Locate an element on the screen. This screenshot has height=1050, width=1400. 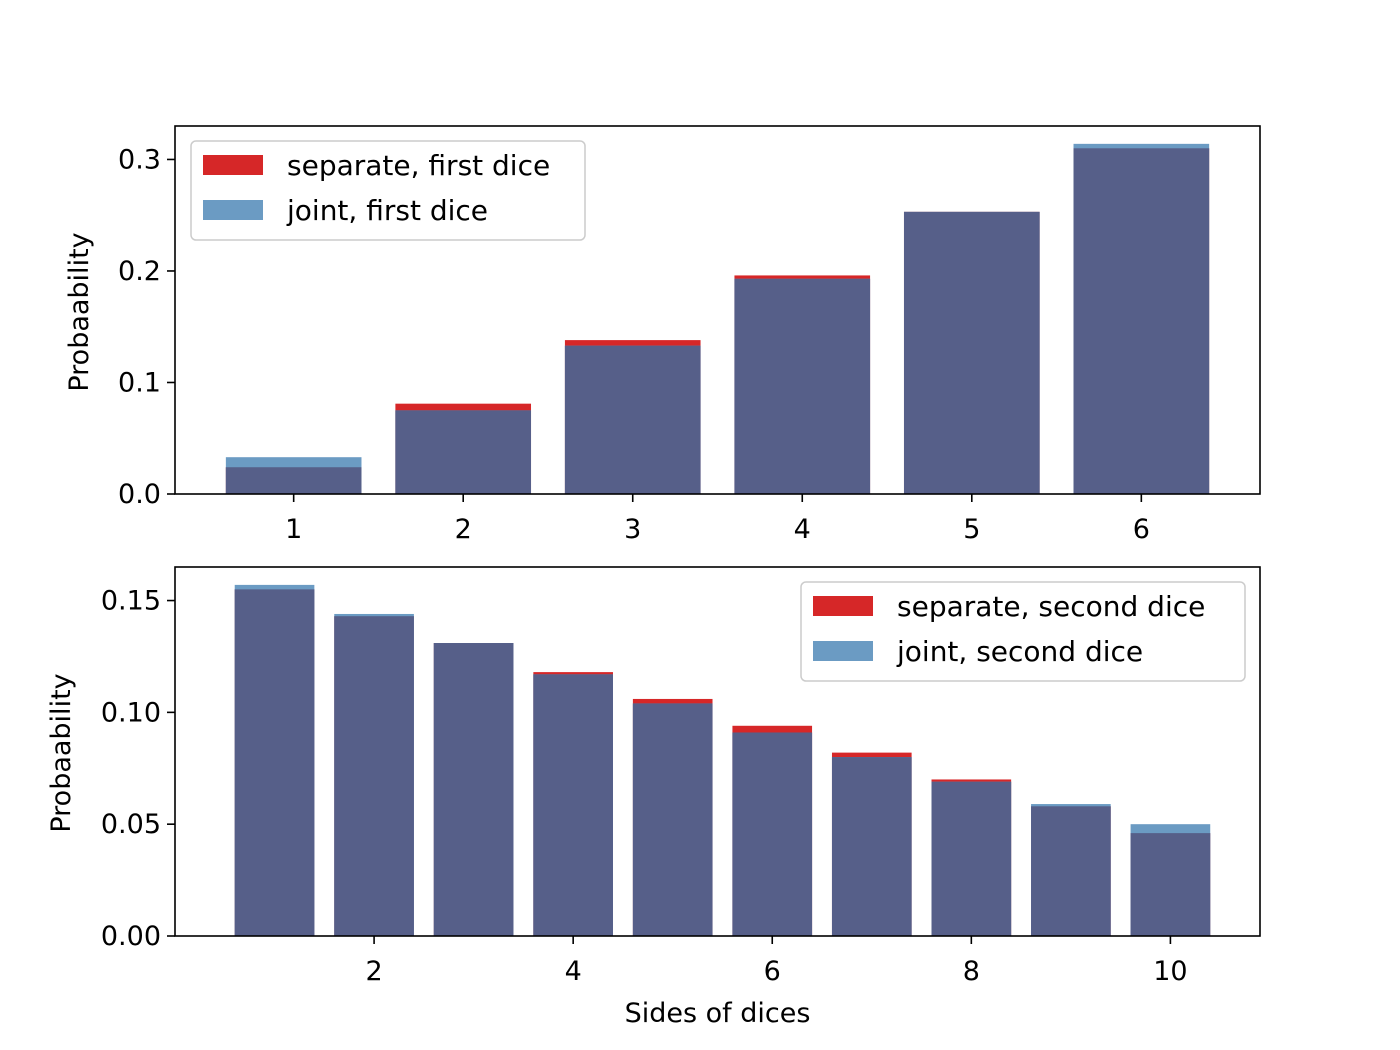
x-axis-label: Sides of dices is located at coordinates (718, 1013).